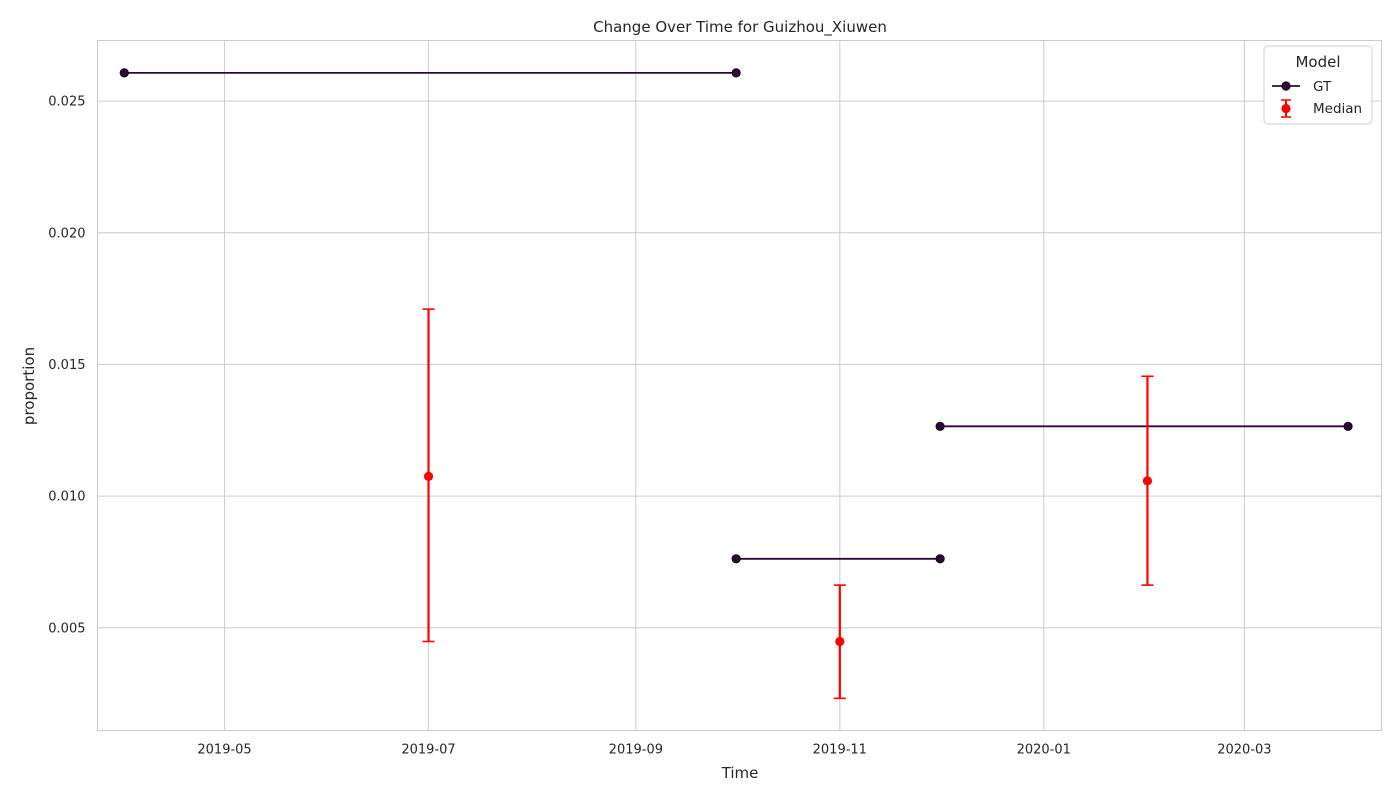  I want to click on legend-box, so click(1318, 85).